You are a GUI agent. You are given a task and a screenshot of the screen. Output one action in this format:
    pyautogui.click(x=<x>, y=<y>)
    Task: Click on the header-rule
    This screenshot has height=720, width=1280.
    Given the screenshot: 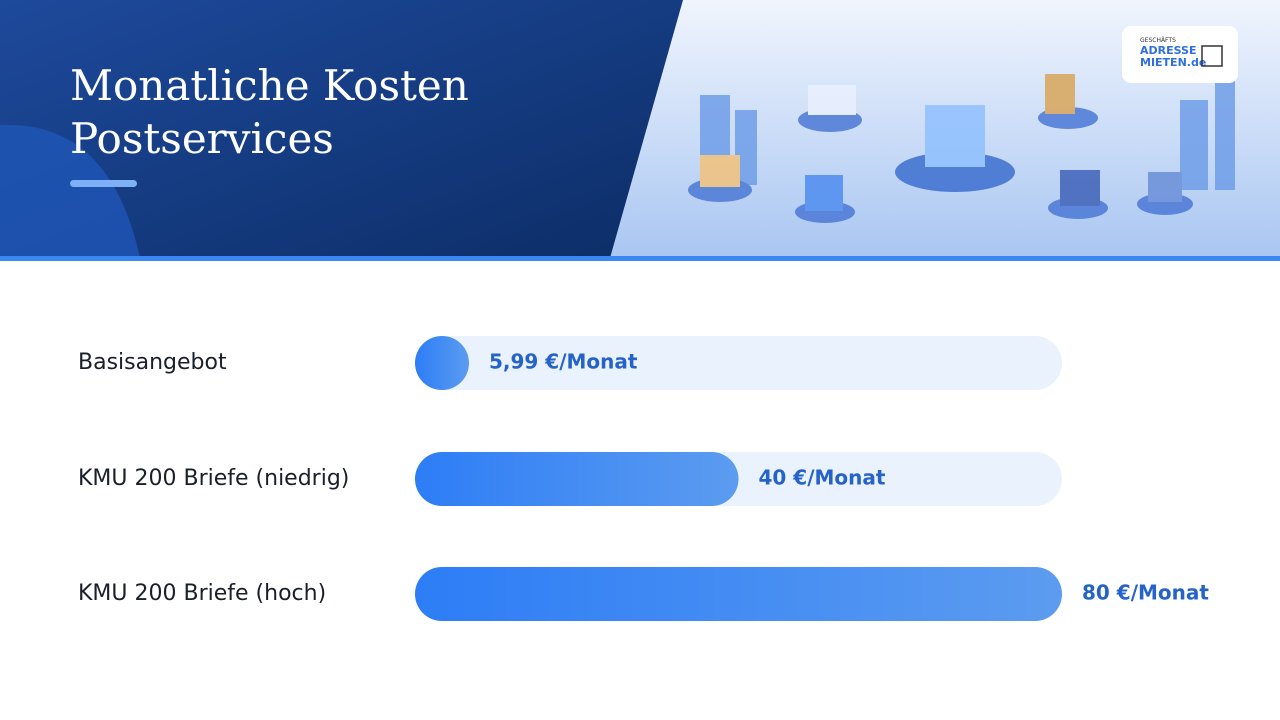 What is the action you would take?
    pyautogui.click(x=640, y=258)
    